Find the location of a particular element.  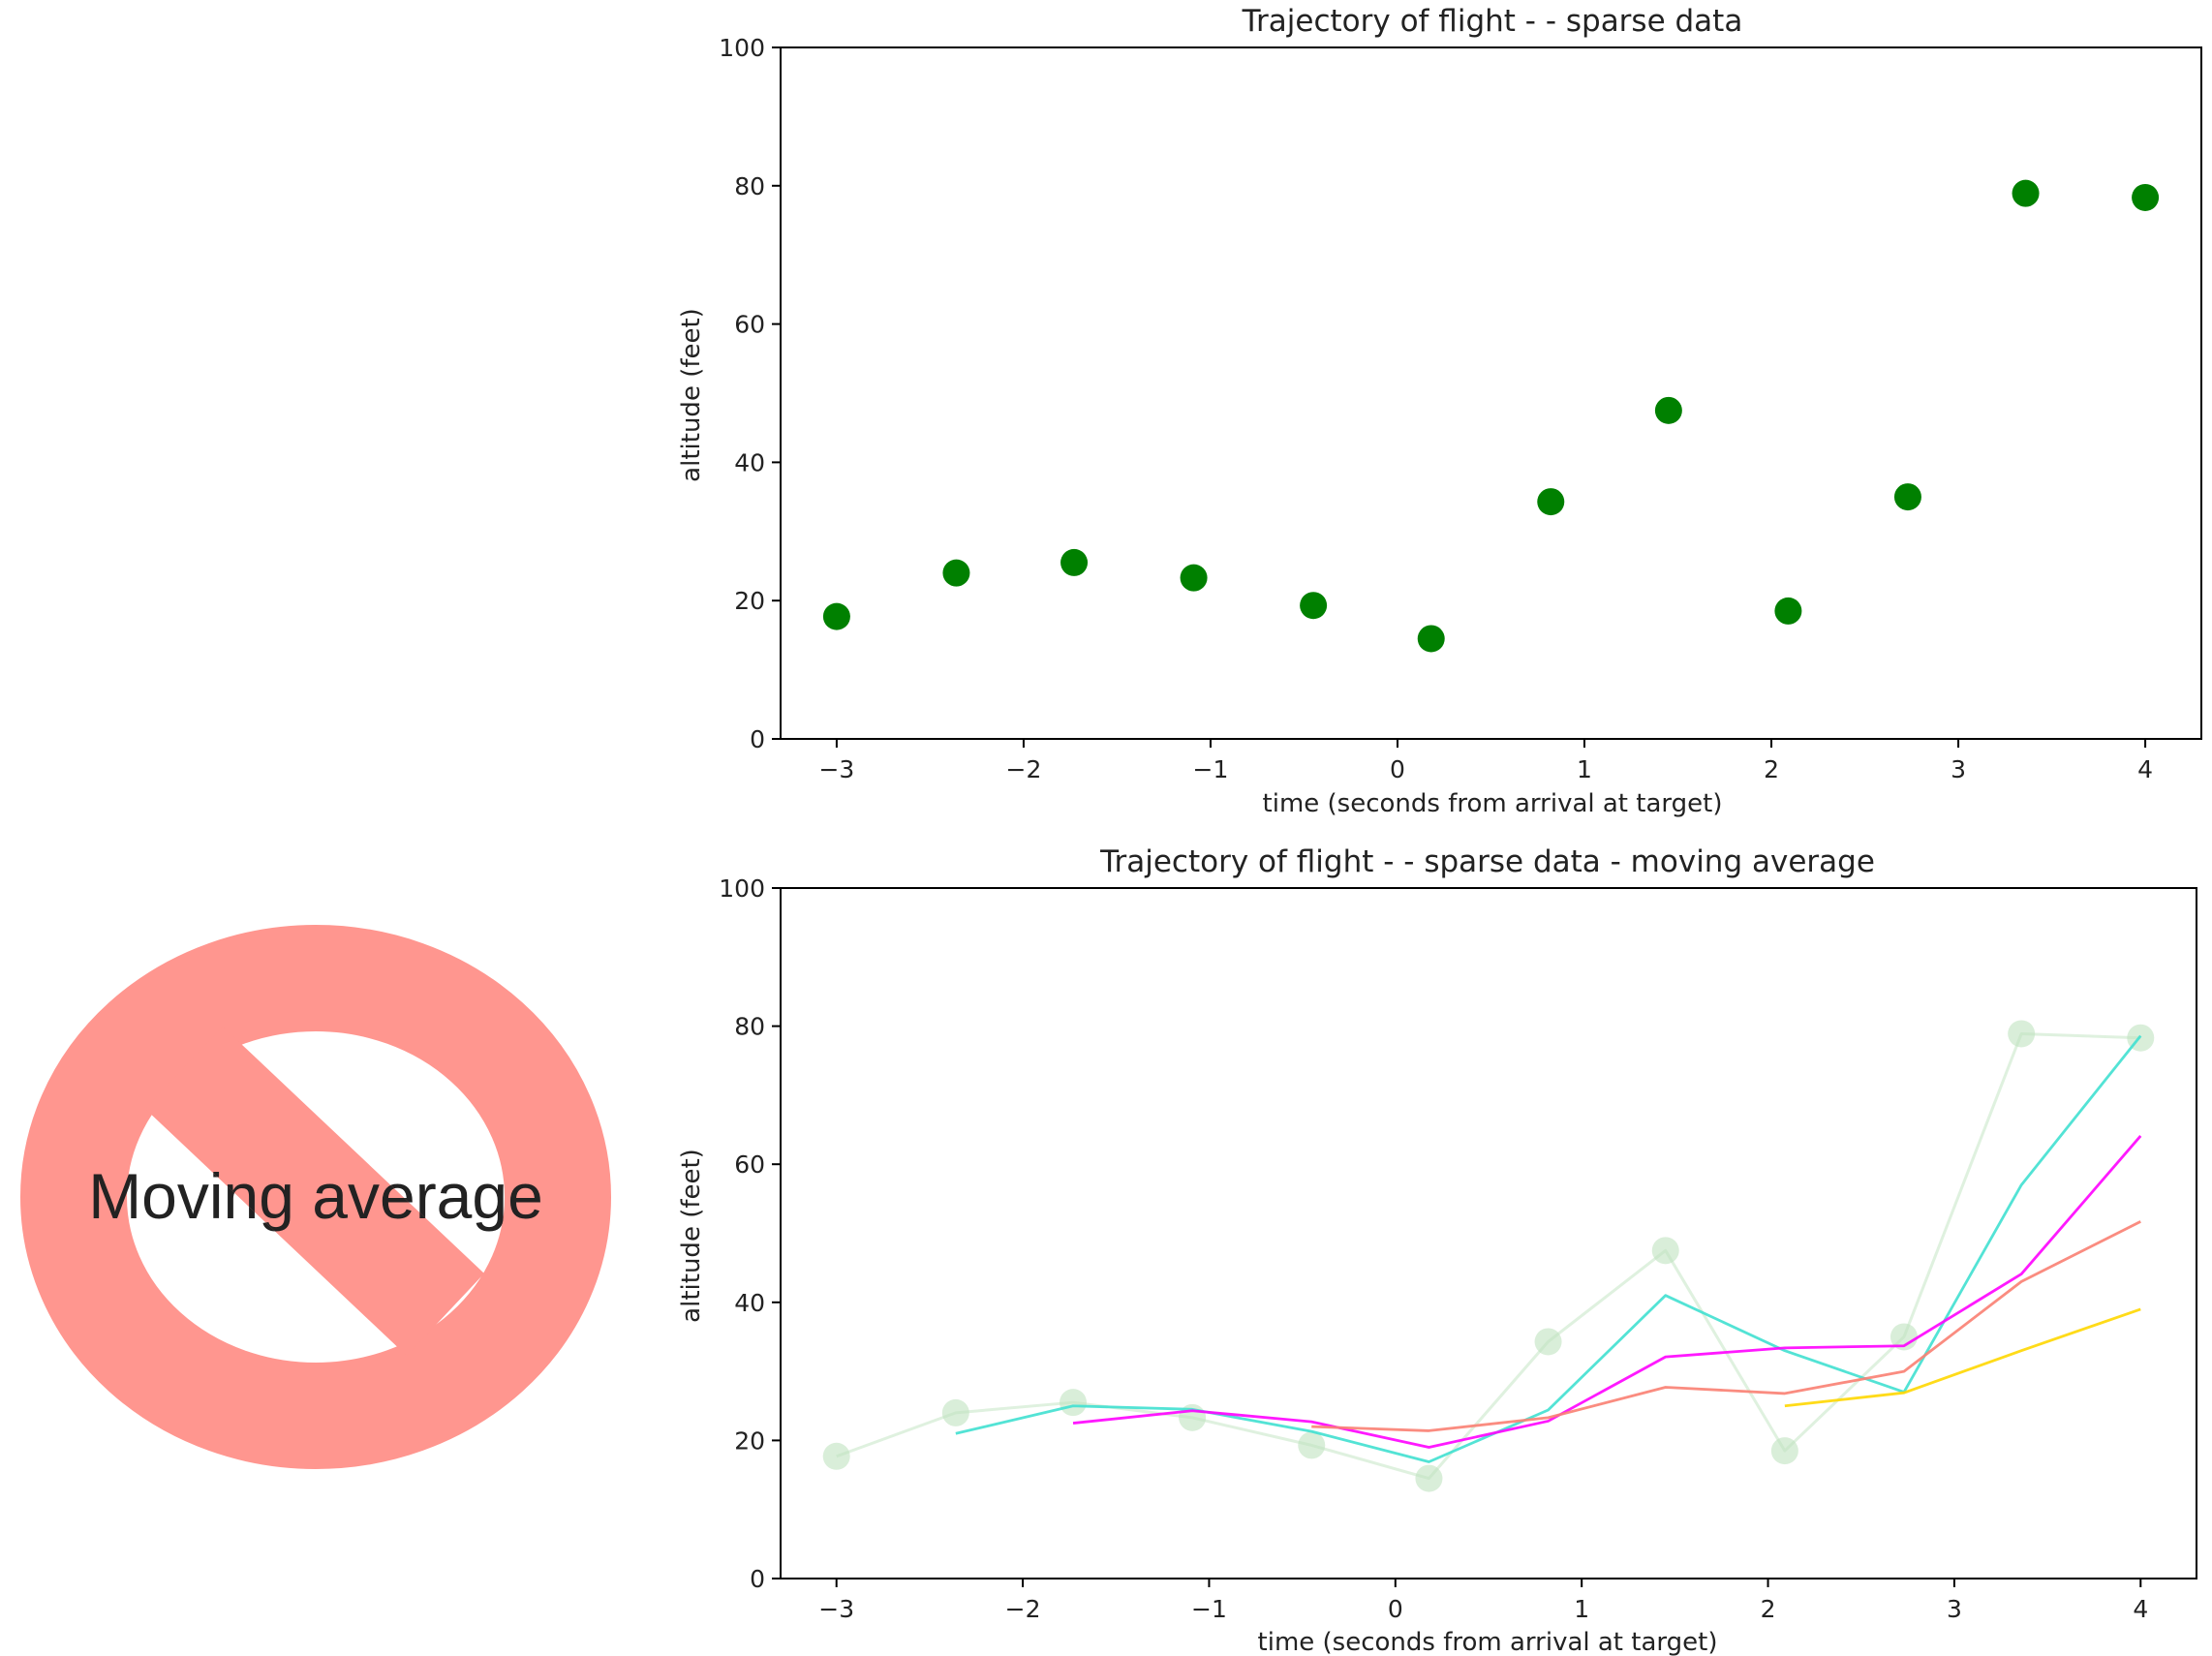

no-moving-average-sign: Moving average Moving average is located at coordinates (316, 1197).